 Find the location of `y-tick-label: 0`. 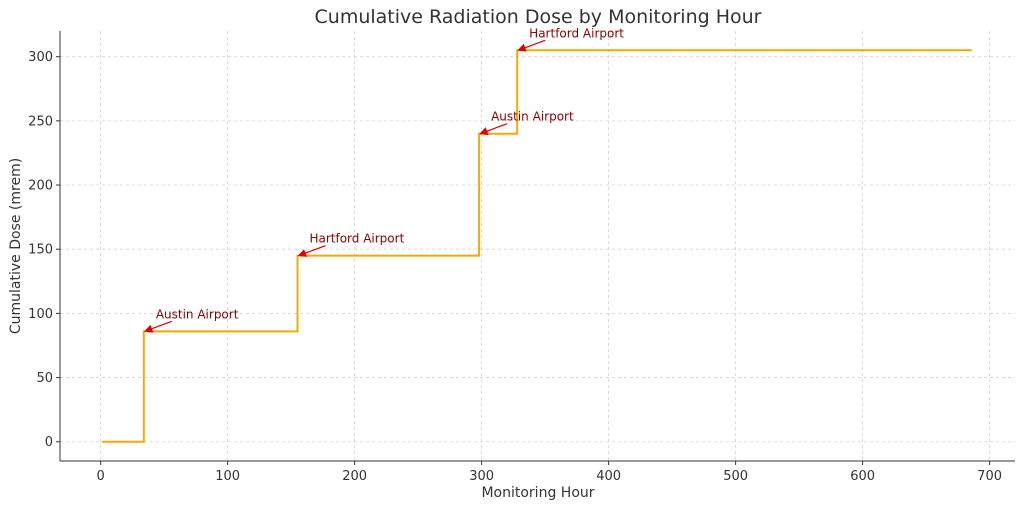

y-tick-label: 0 is located at coordinates (49, 442).